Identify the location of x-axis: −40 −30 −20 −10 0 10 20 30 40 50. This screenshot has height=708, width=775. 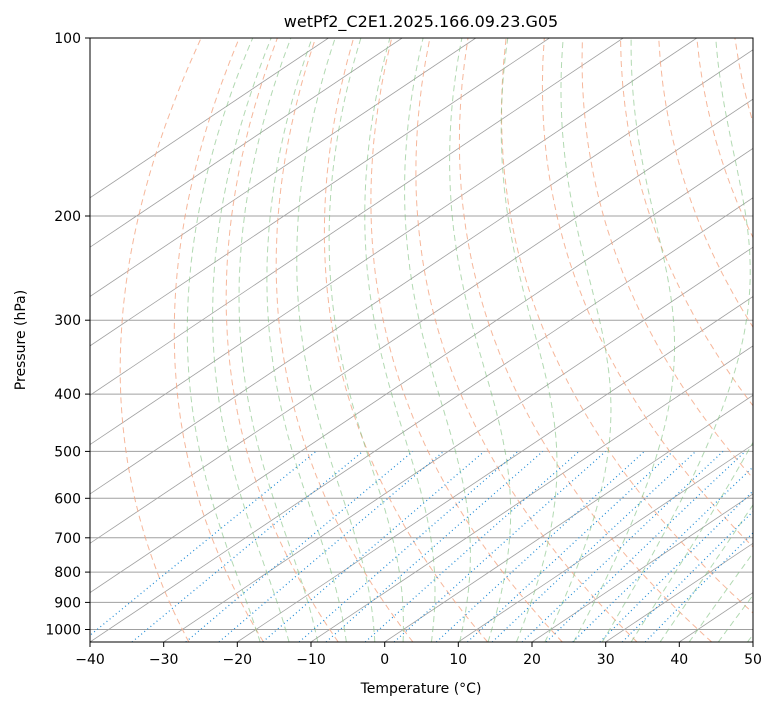
(418, 655).